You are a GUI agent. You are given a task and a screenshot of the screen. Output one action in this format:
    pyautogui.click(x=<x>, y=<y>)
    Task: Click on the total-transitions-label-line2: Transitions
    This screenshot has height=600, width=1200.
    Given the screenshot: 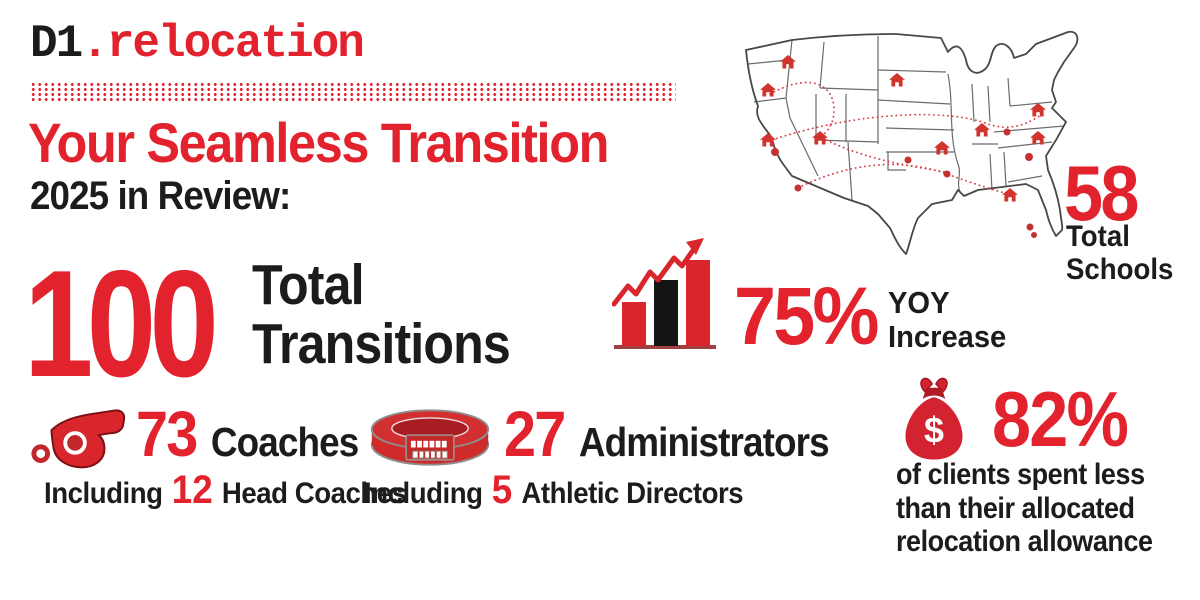 What is the action you would take?
    pyautogui.click(x=381, y=344)
    